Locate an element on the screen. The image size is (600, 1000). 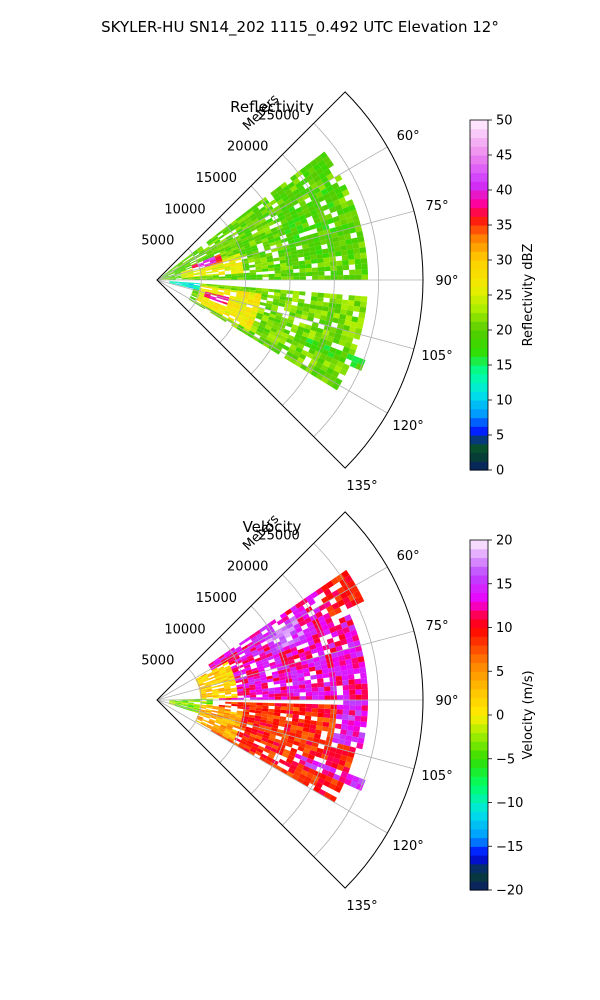
colorbar-tick-label: 30 is located at coordinates (504, 261).